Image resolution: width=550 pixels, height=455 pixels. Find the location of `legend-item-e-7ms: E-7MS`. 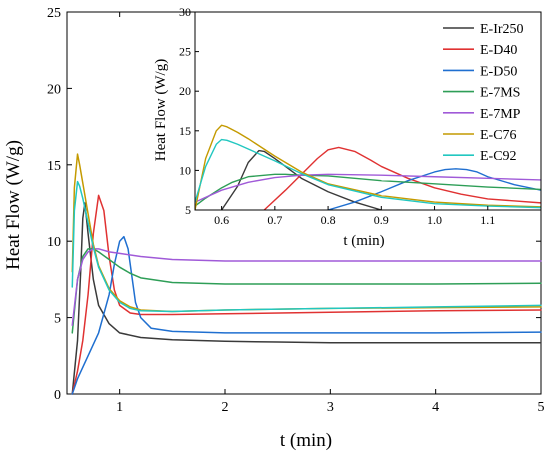

legend-item-e-7ms: E-7MS is located at coordinates (481, 93).